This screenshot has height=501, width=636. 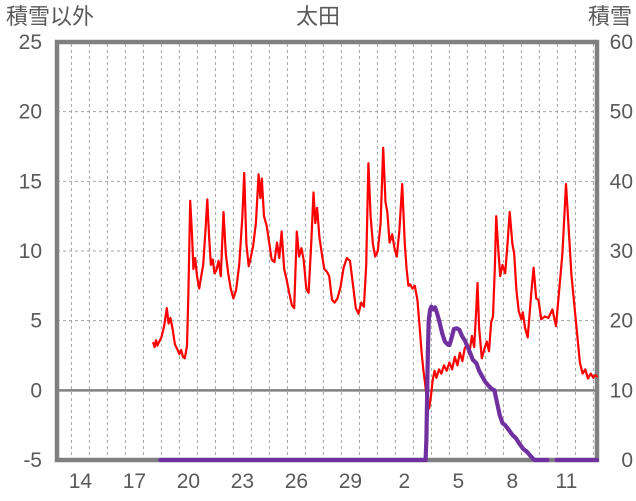 I want to click on x-axis-tick-label: 5, so click(x=459, y=481).